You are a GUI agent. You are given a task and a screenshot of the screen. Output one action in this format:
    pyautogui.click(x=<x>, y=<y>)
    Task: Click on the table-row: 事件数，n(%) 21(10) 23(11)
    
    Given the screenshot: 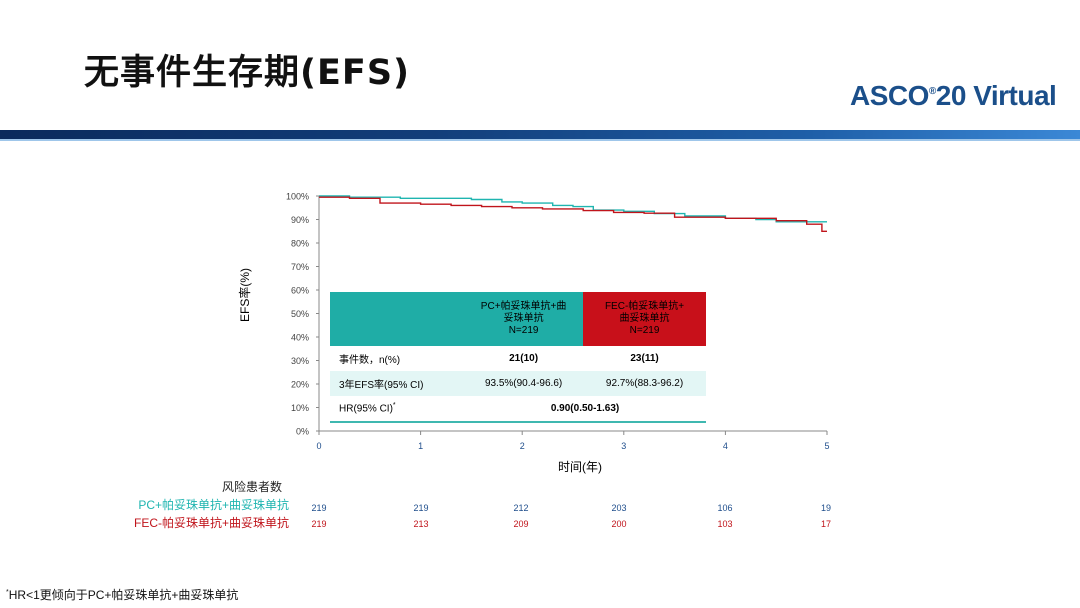 What is the action you would take?
    pyautogui.click(x=518, y=358)
    